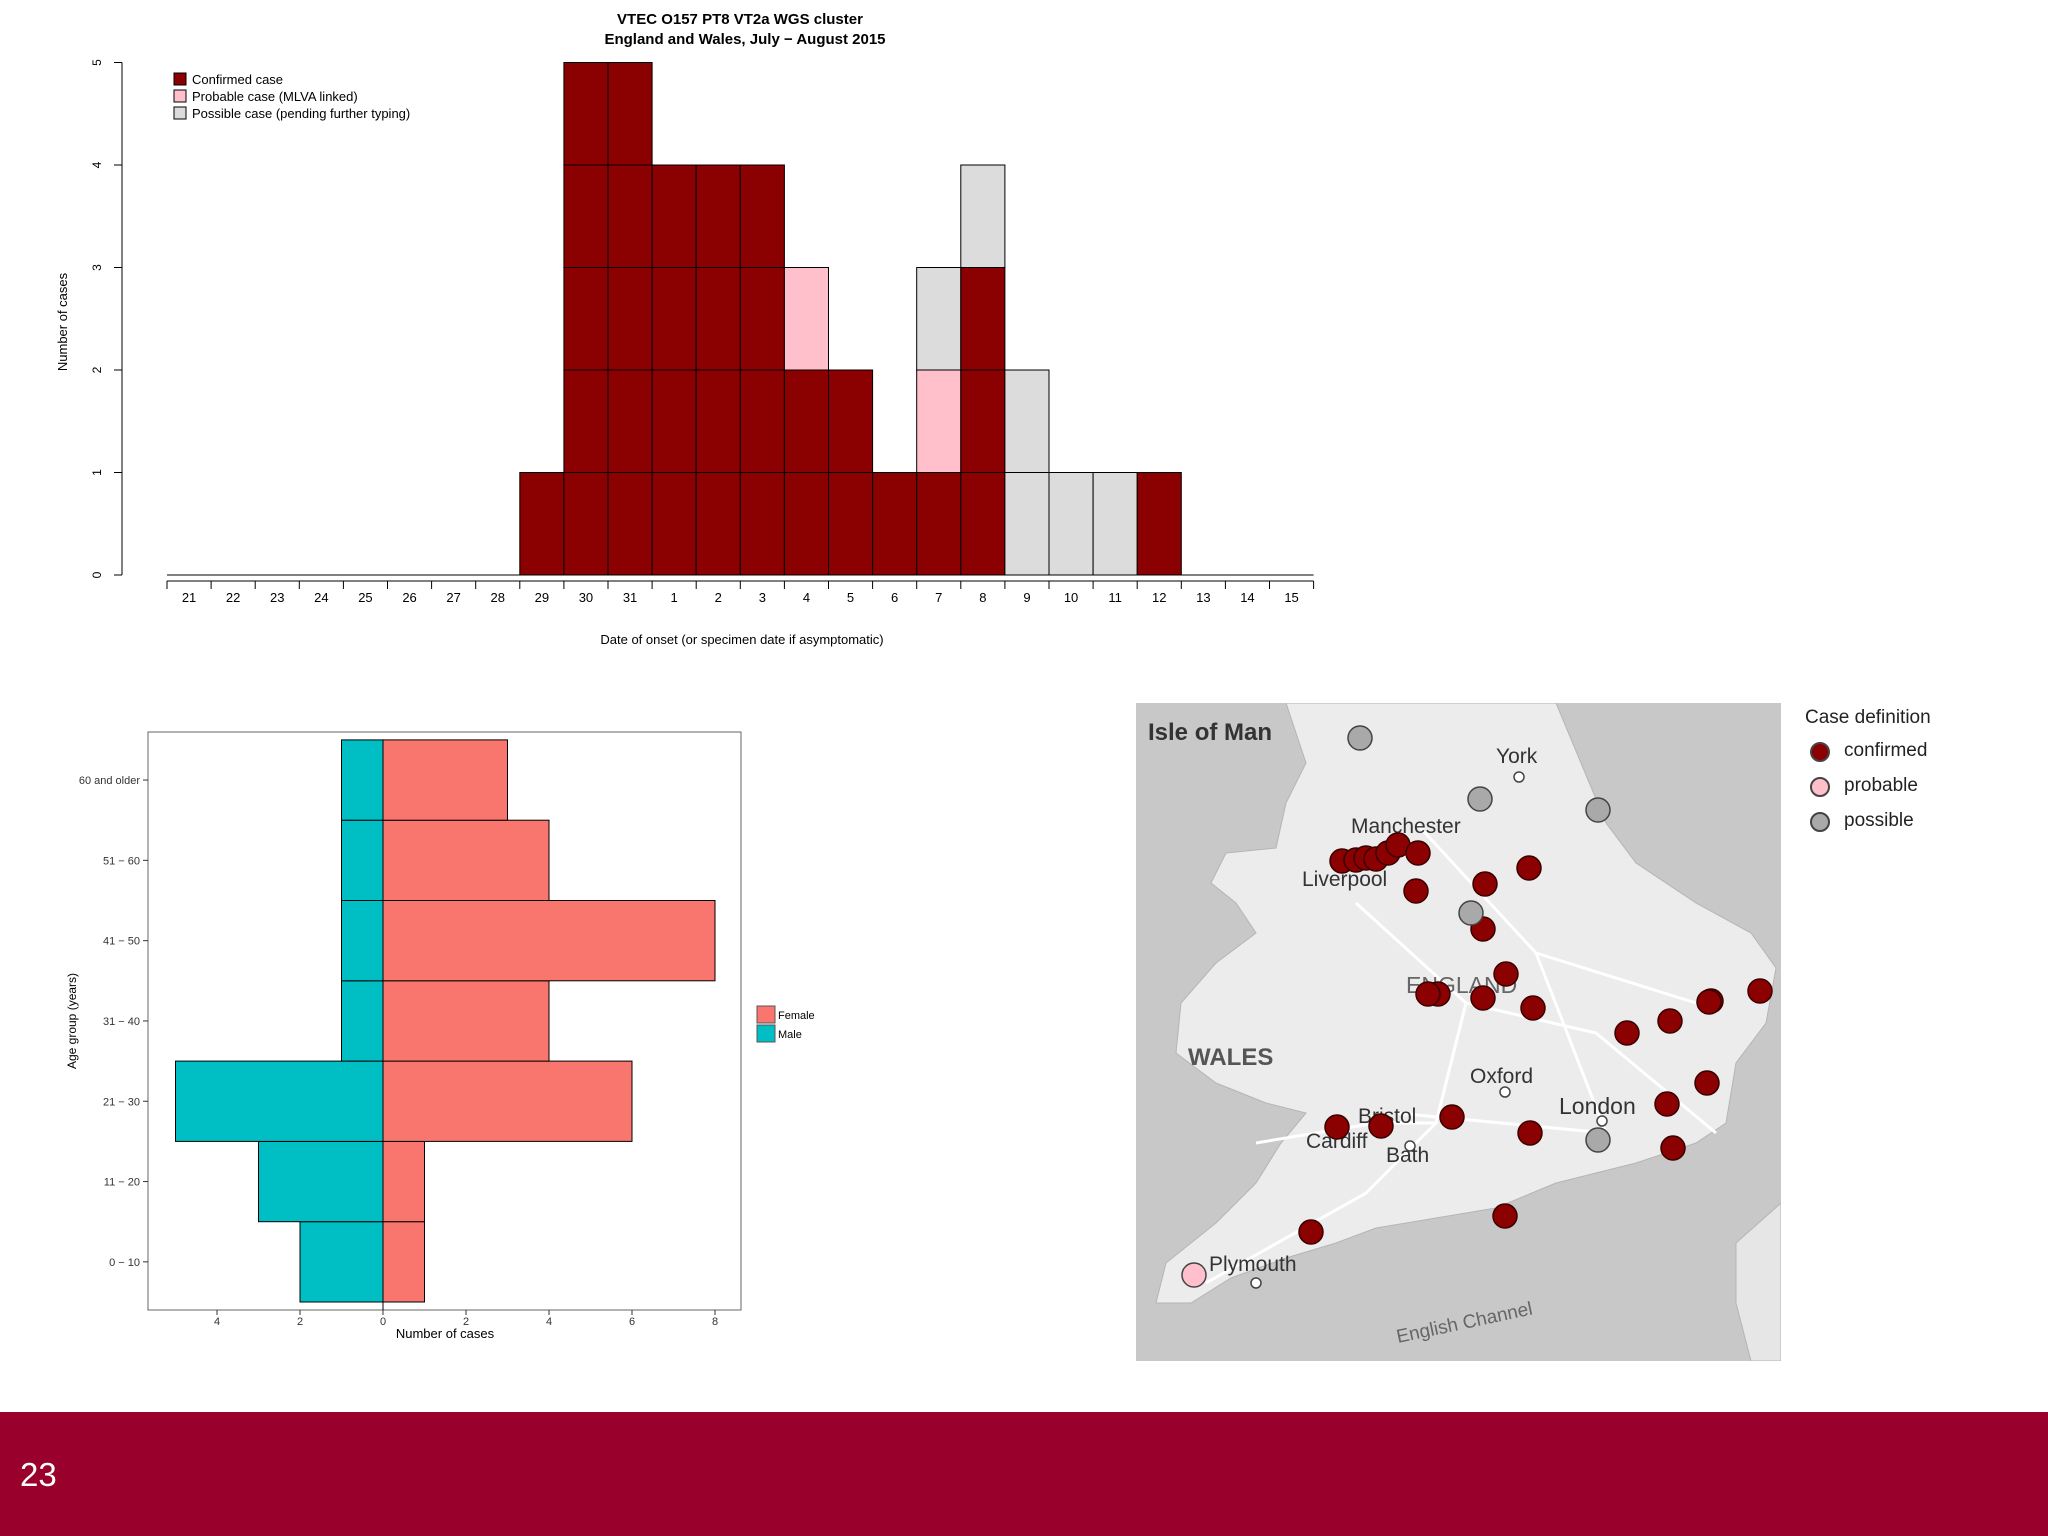 This screenshot has width=2048, height=1536. Describe the element at coordinates (1115, 597) in the screenshot. I see `epi-xtick-label: 11` at that location.